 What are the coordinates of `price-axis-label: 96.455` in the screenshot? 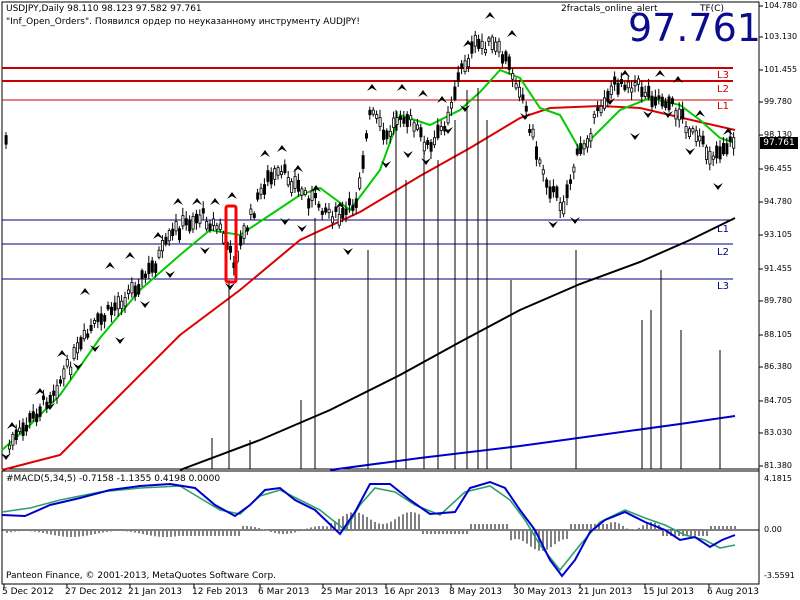 It's located at (778, 168).